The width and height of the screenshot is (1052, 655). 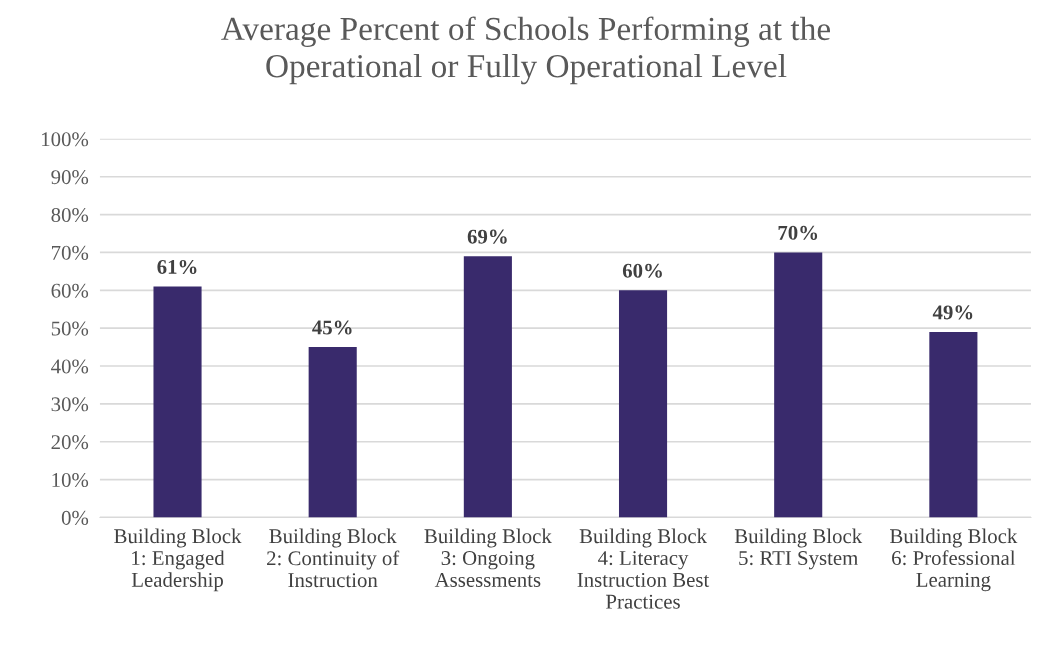 I want to click on chart-title: Average Percent of Schools Performing at the Operational or Fully Operational Level, so click(x=525, y=50).